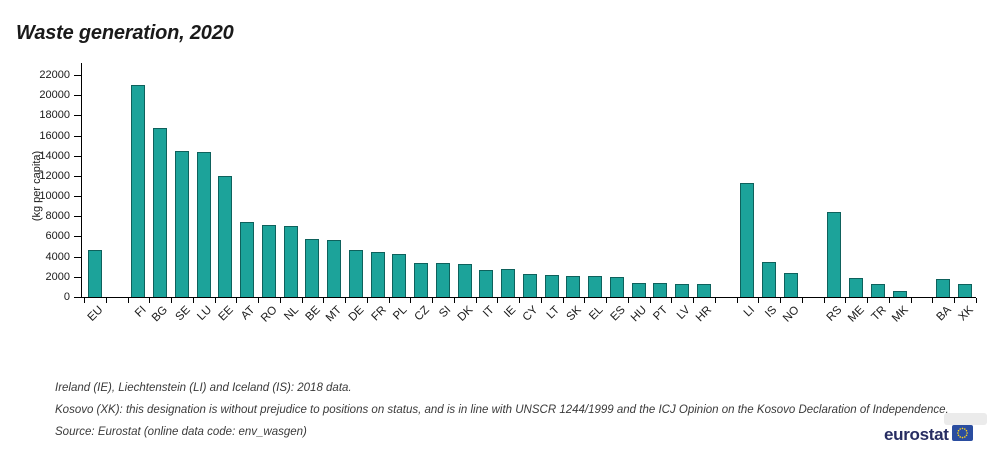 The height and width of the screenshot is (463, 988). I want to click on eurostat-logo: eurostat, so click(928, 434).